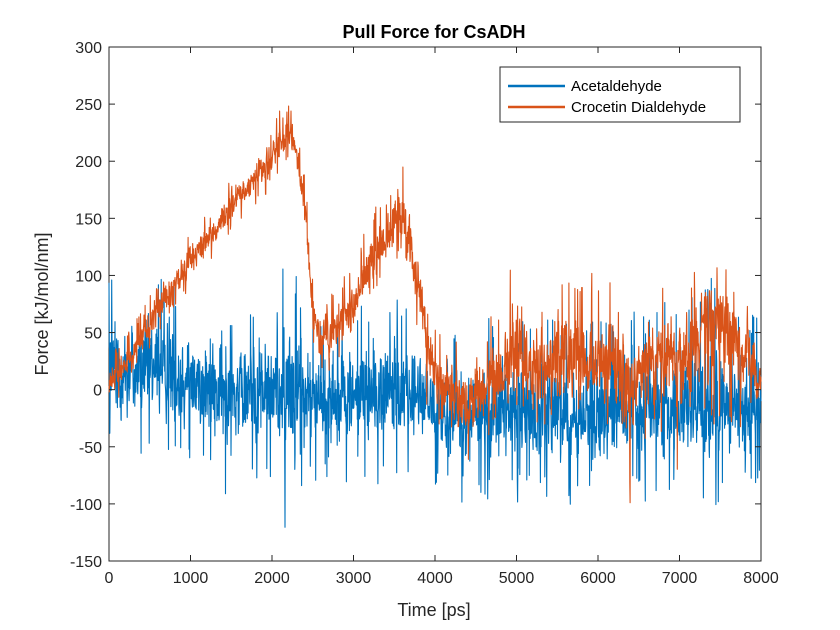 This screenshot has height=630, width=840. What do you see at coordinates (598, 578) in the screenshot?
I see `x-tick-label: 6000` at bounding box center [598, 578].